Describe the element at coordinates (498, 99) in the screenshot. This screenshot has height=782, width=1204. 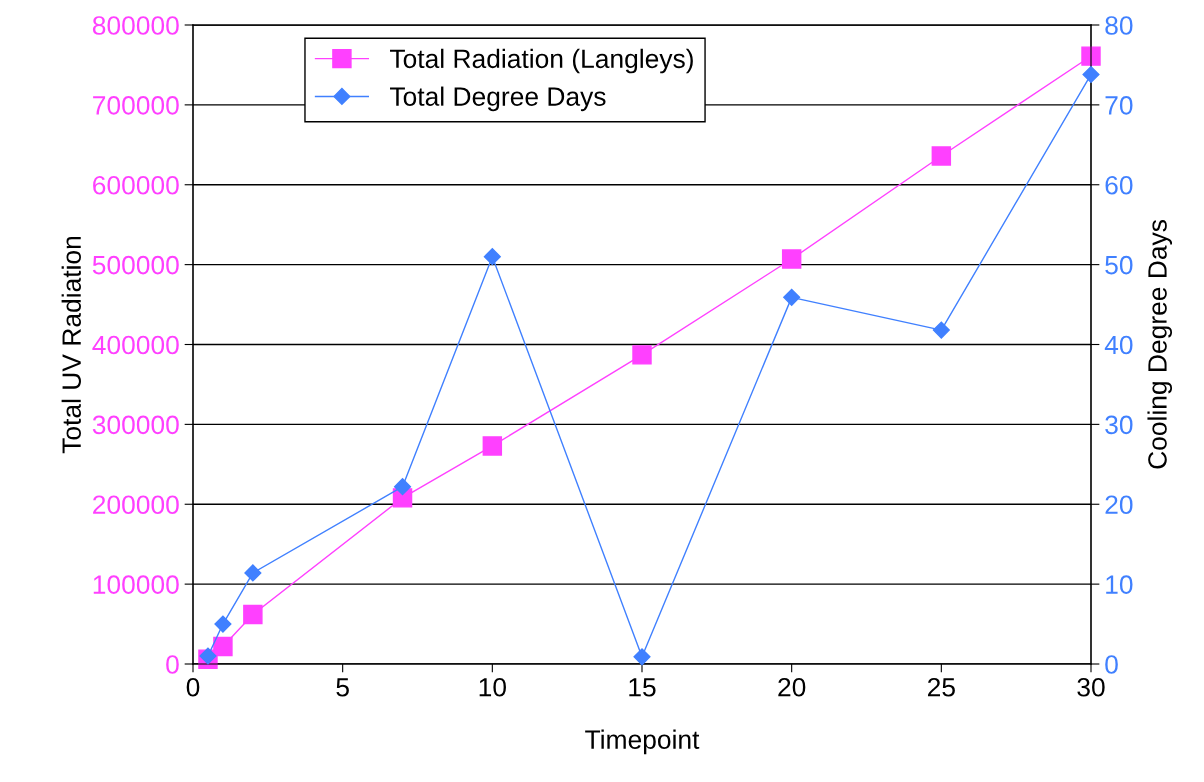
I see `legend-label: Total Degree Days` at that location.